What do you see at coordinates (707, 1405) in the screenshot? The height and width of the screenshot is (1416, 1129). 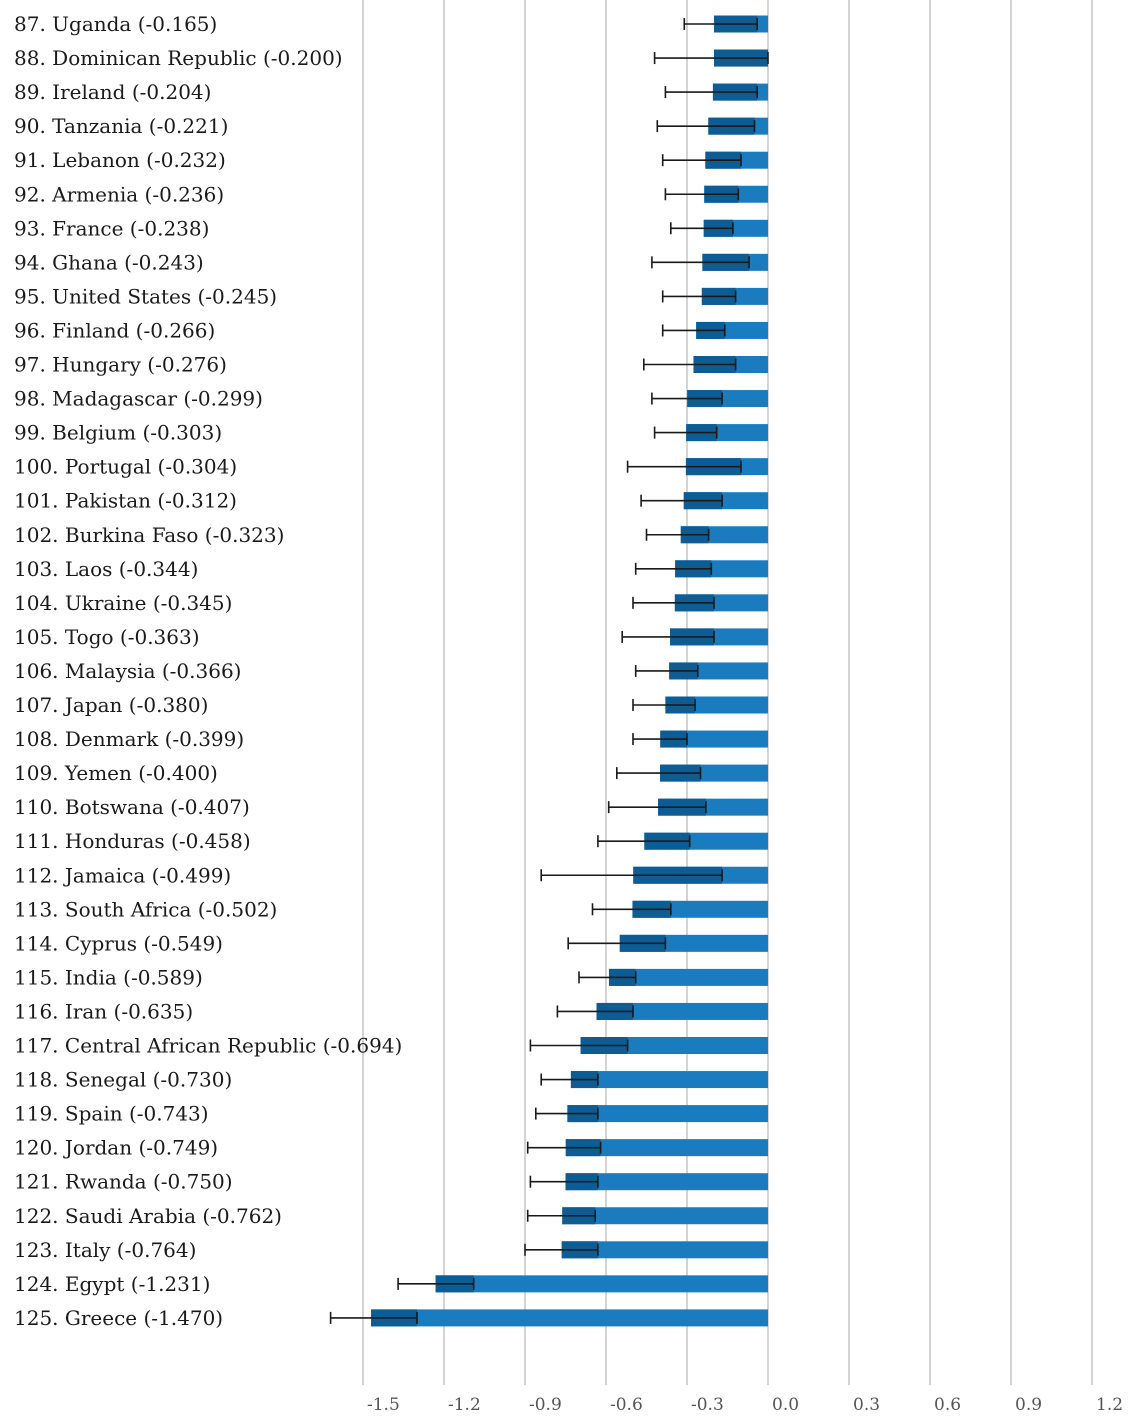 I see `x-tick-label: -0.3` at bounding box center [707, 1405].